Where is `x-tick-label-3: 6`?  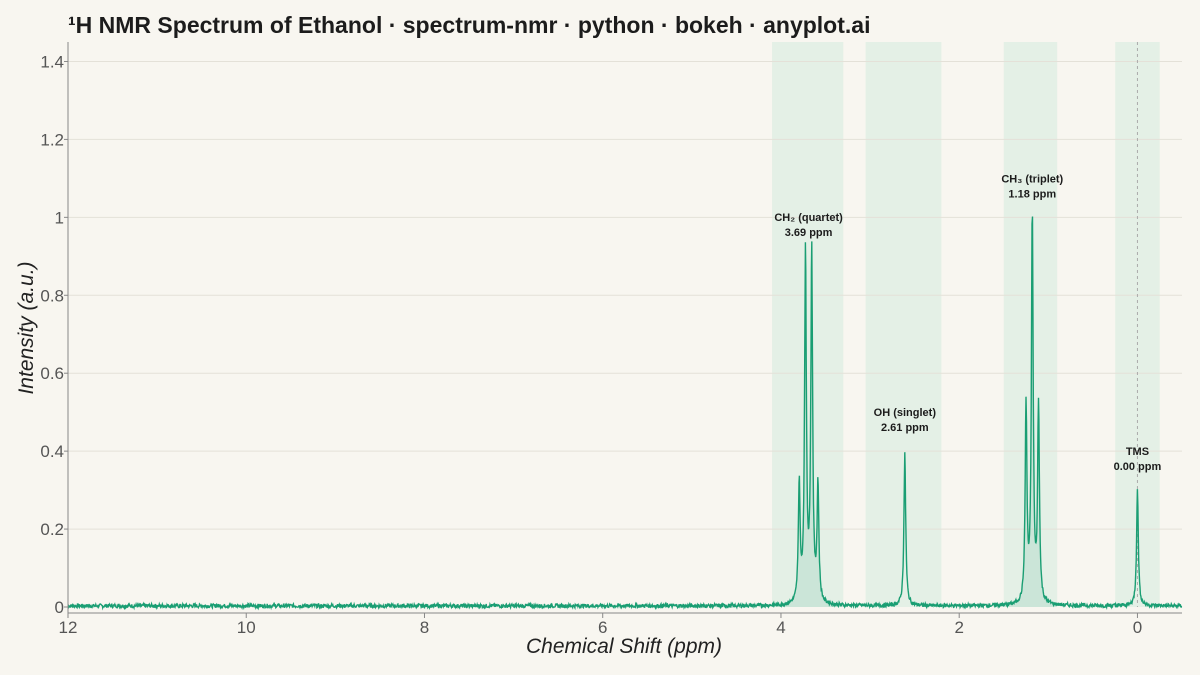
x-tick-label-3: 6 is located at coordinates (602, 627).